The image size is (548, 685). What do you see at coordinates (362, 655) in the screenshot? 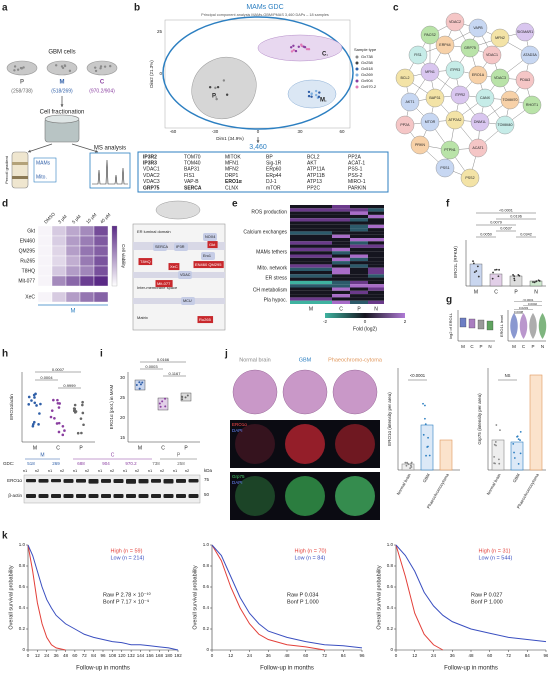
I see `x-tick-label: 96` at bounding box center [362, 655].